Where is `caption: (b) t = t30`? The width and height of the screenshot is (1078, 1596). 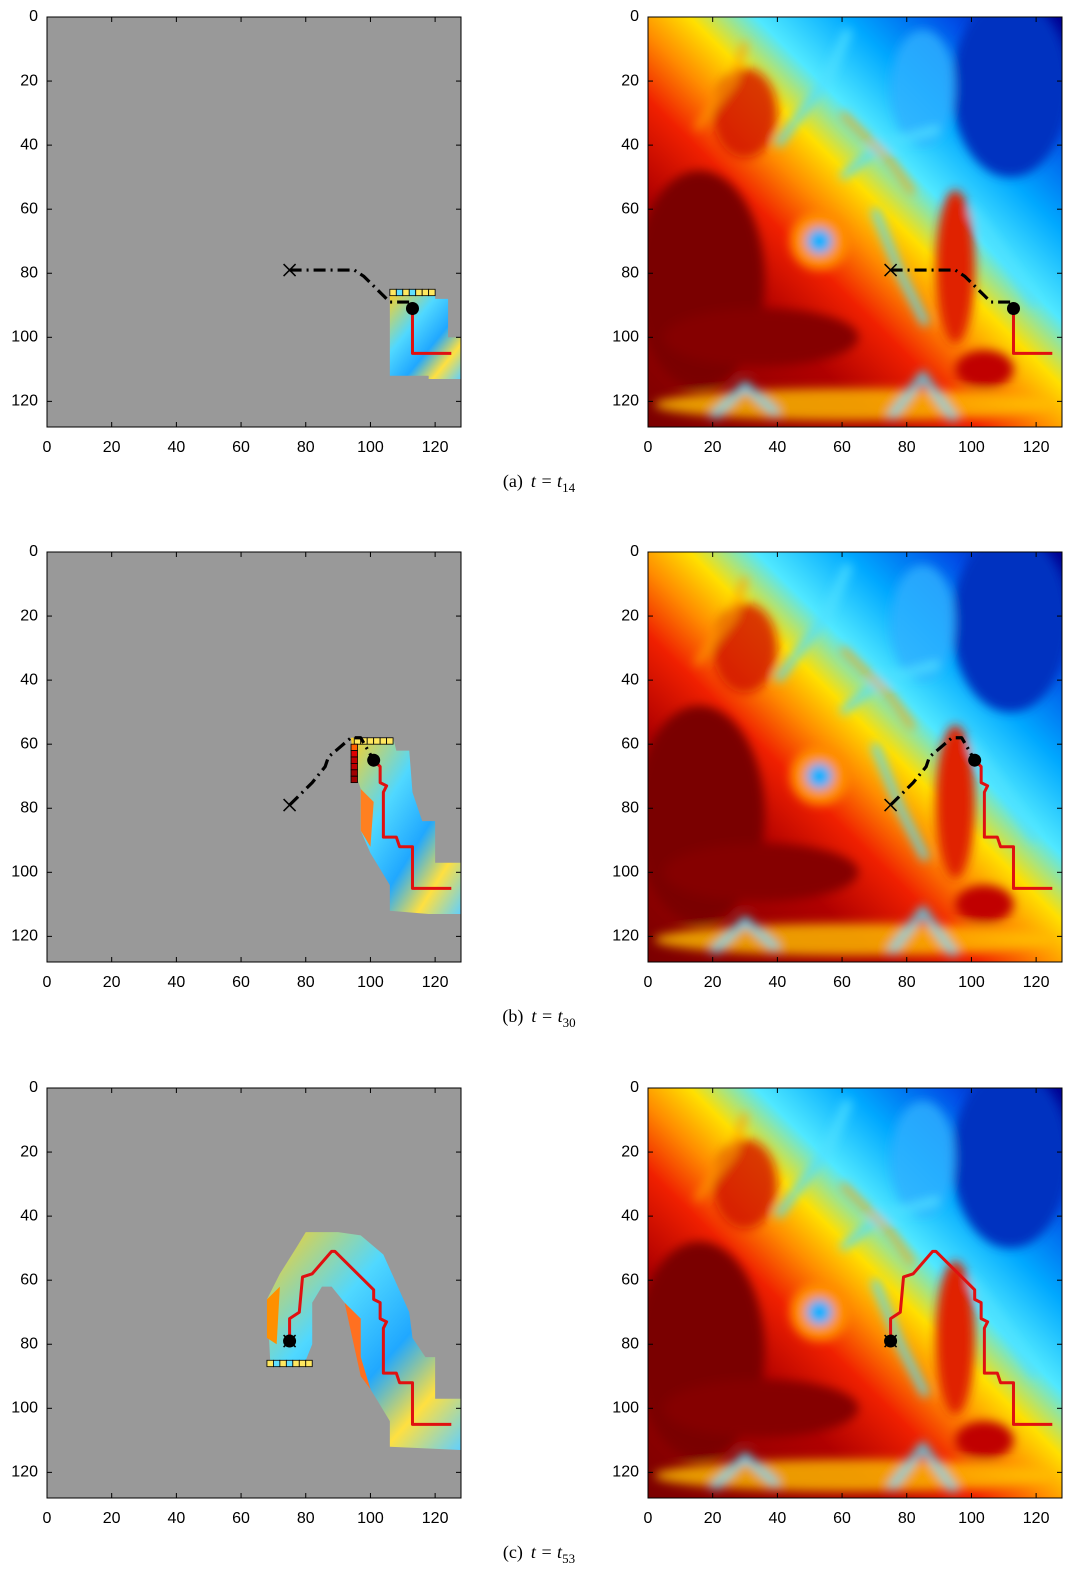
caption: (b) t = t30 is located at coordinates (538, 1018).